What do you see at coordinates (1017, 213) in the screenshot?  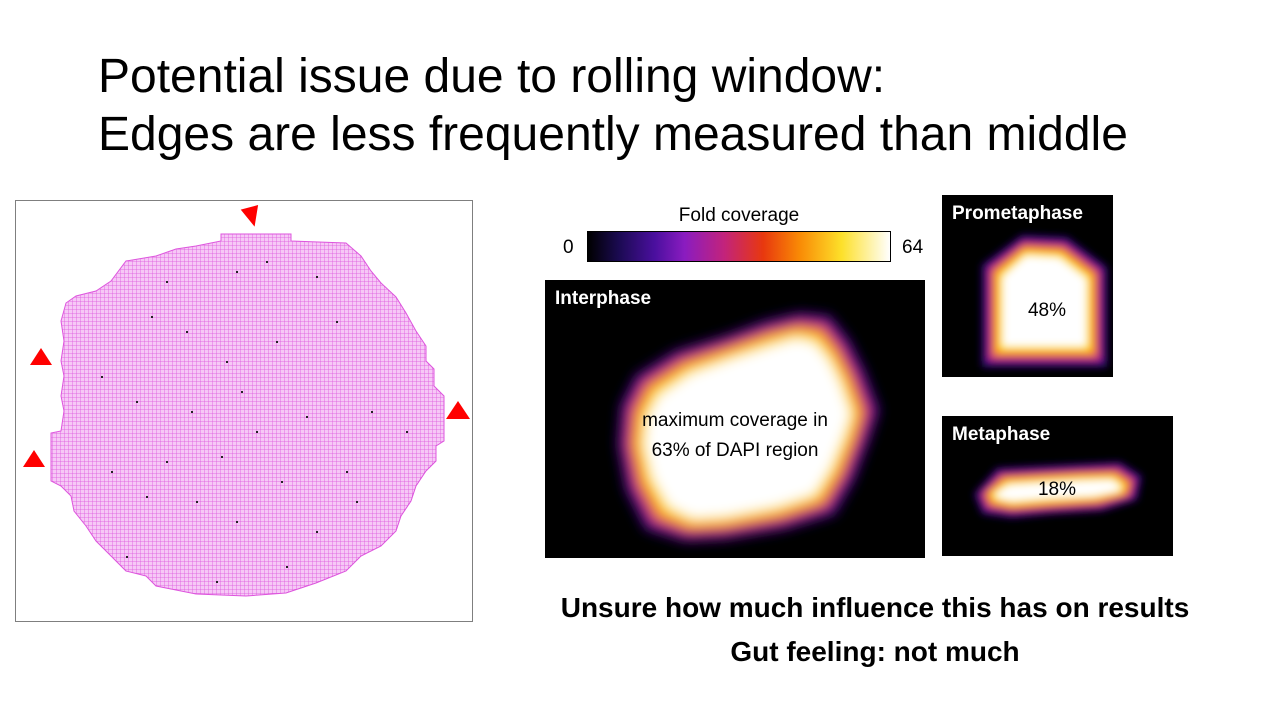 I see `prometaphase-label: Prometaphase` at bounding box center [1017, 213].